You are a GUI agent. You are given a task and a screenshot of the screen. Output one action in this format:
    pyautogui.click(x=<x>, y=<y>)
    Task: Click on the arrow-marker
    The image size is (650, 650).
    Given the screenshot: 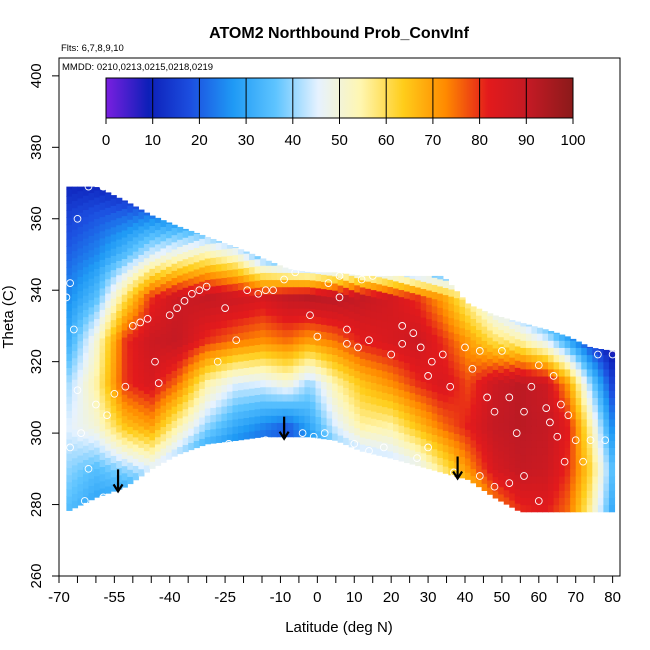 What is the action you would take?
    pyautogui.click(x=284, y=428)
    